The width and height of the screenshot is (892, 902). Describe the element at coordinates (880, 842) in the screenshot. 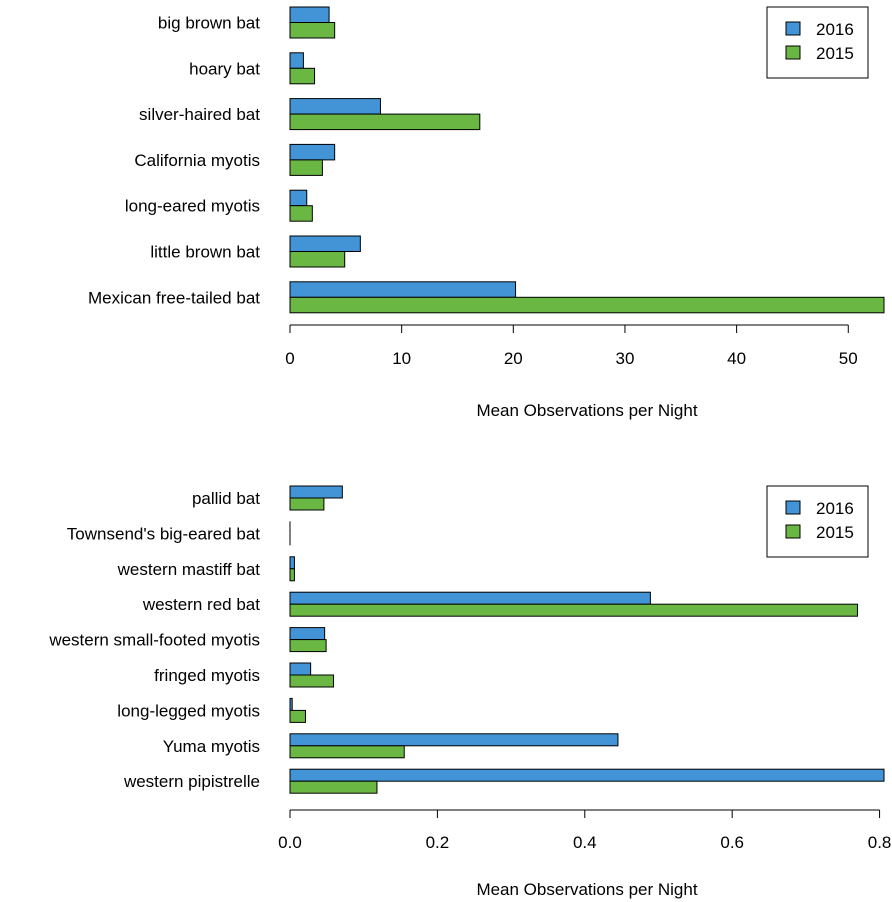

I see `x-tick-label: 0.8` at that location.